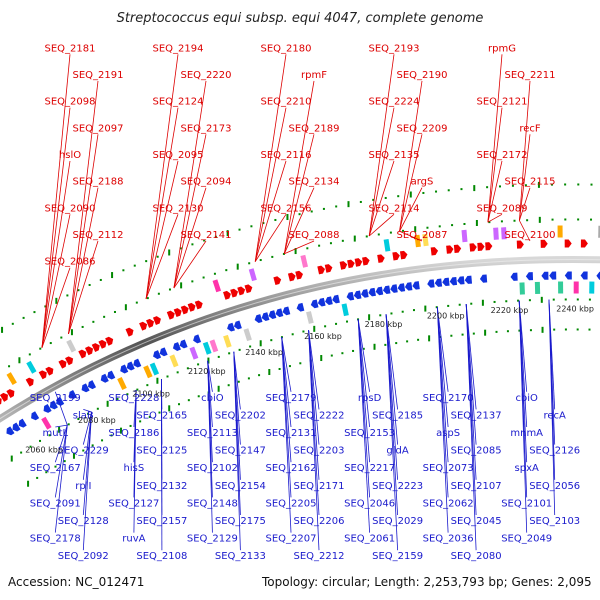  Describe the element at coordinates (394, 48) in the screenshot. I see `gene-label: SEQ_2193` at that location.